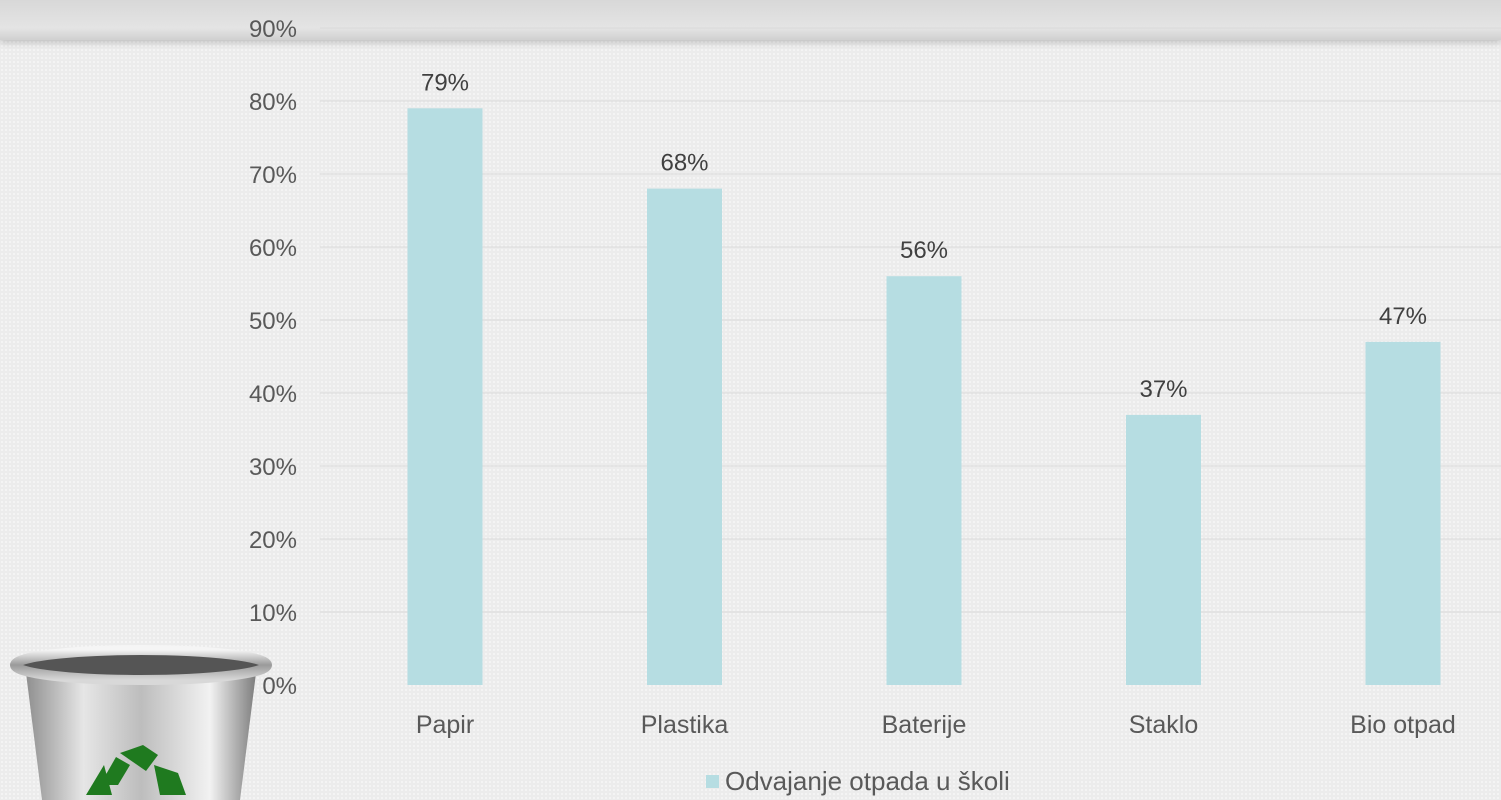  Describe the element at coordinates (924, 250) in the screenshot. I see `data-label: 56%` at that location.